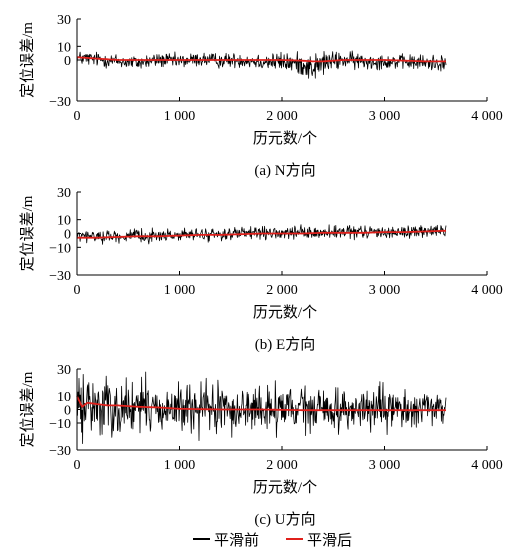 The width and height of the screenshot is (509, 551). I want to click on x-tick-label-0-1: 1 000, so click(180, 116).